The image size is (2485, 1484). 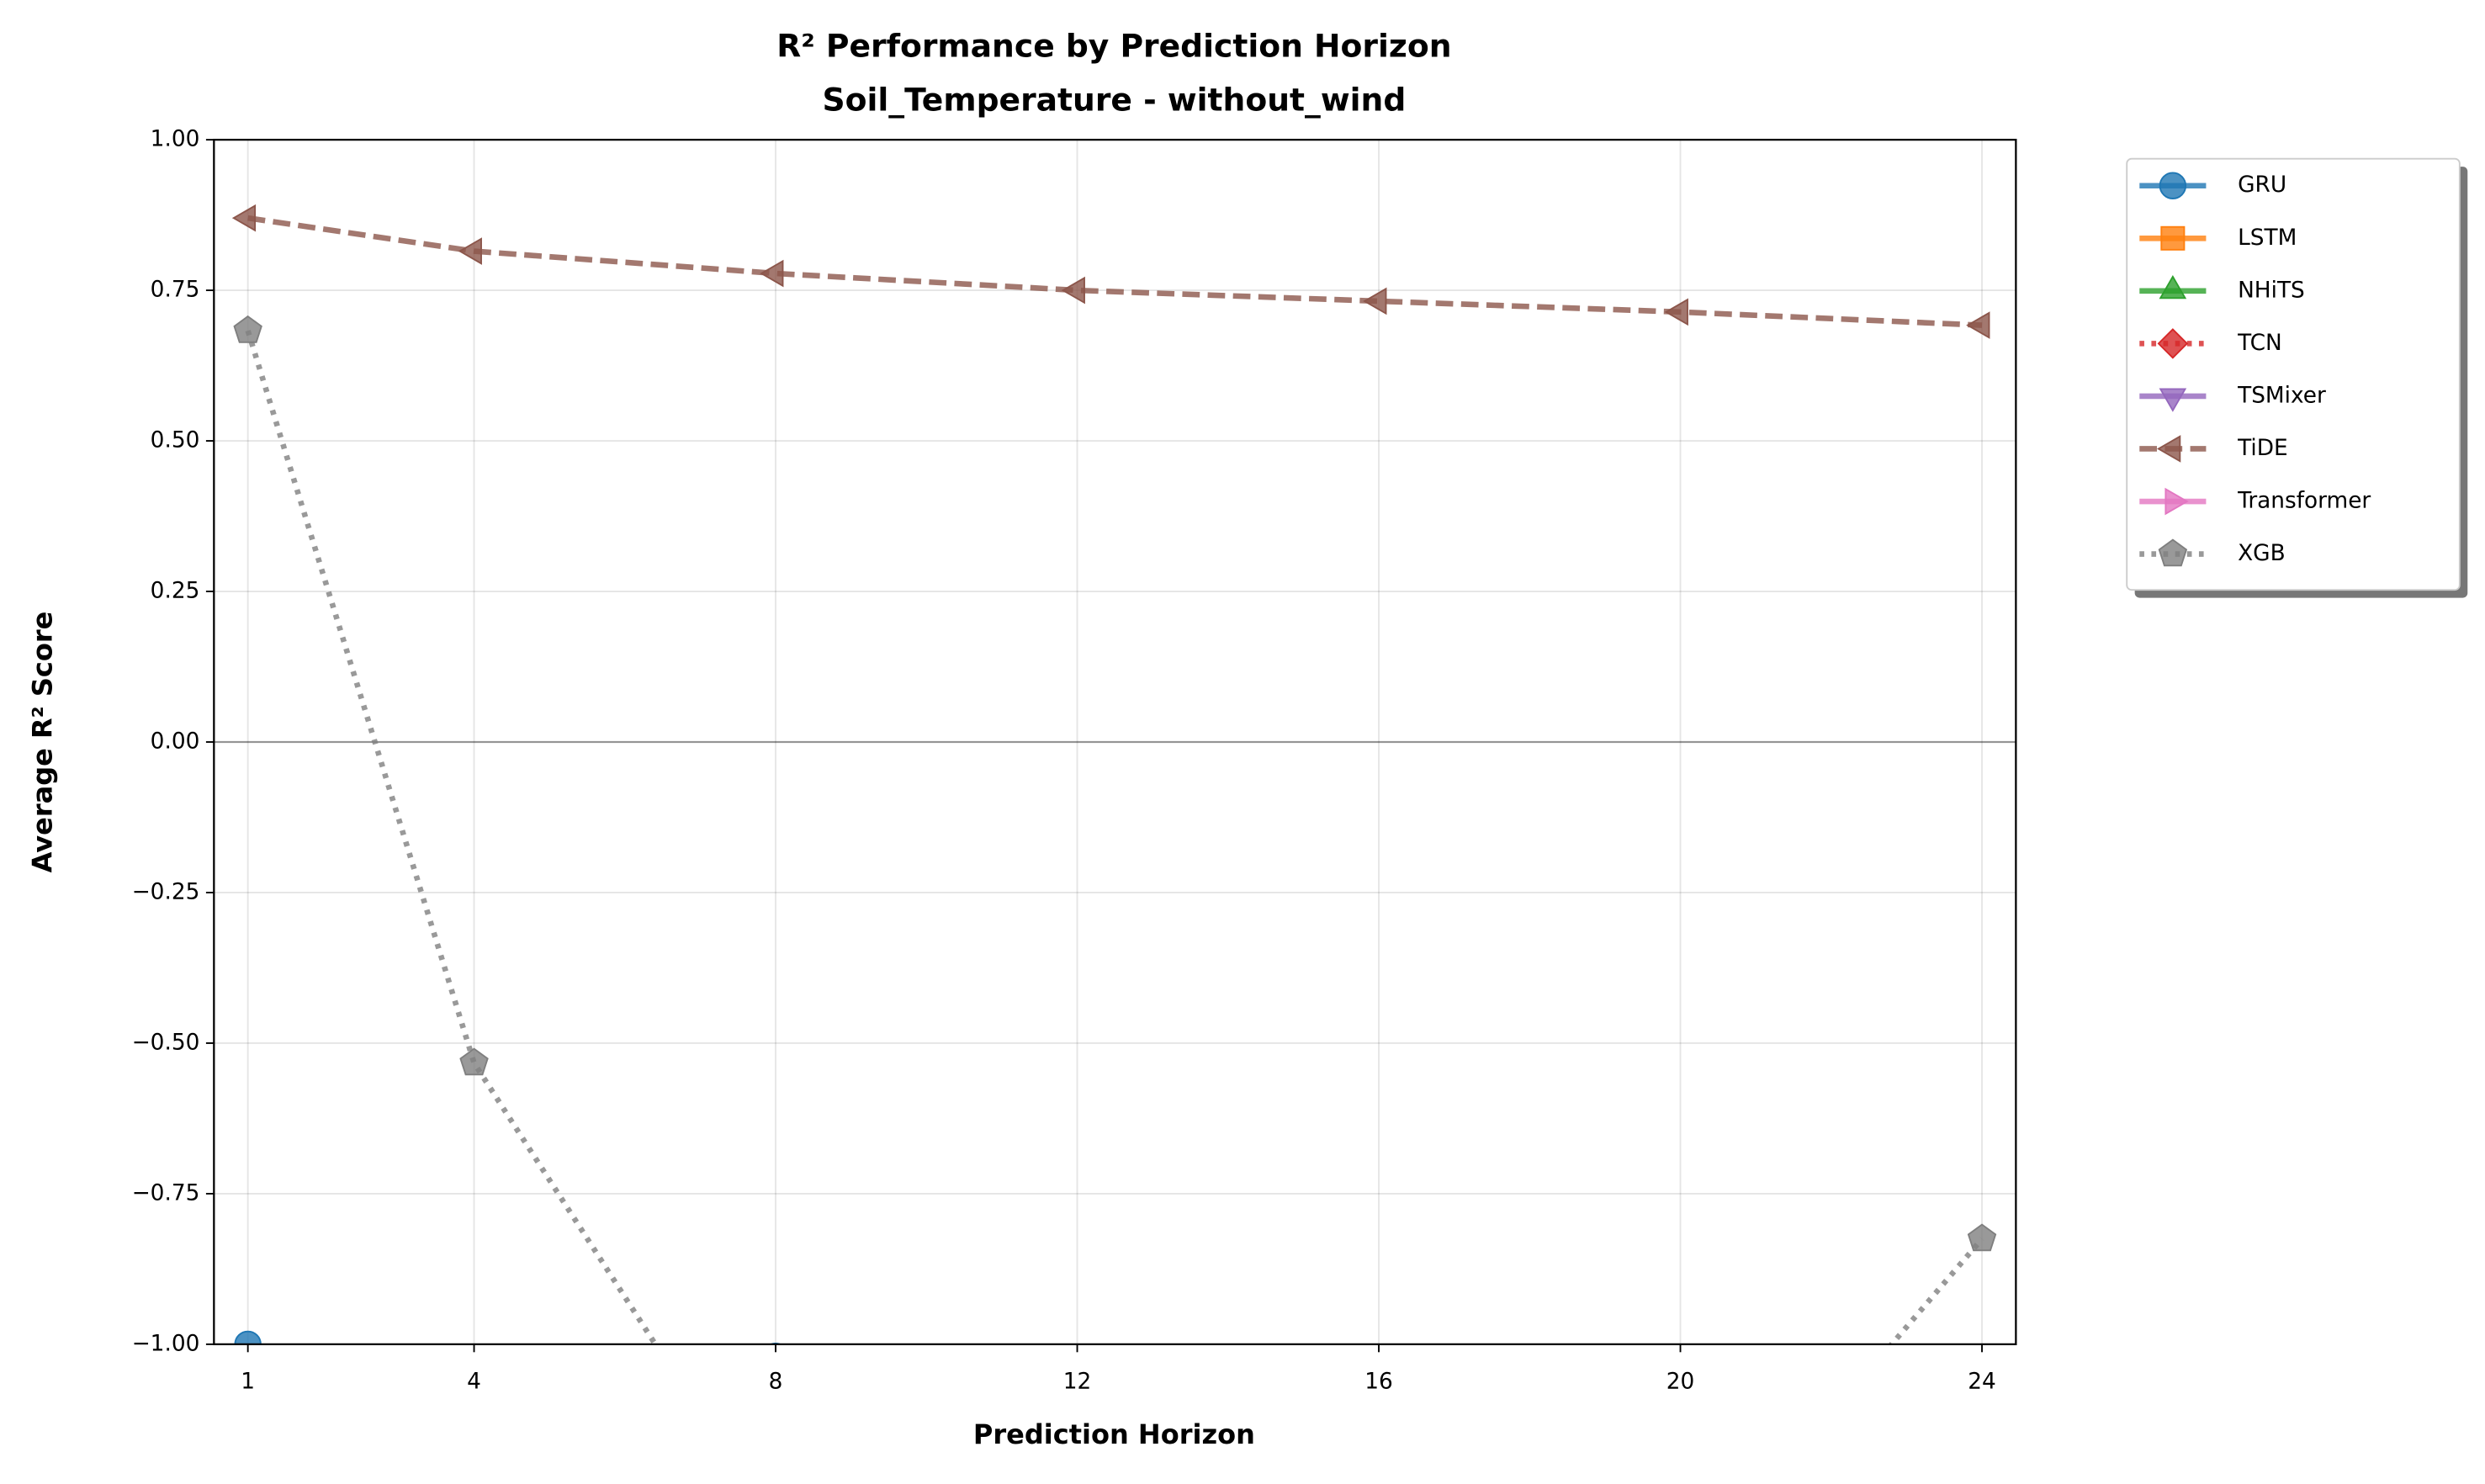 I want to click on legend-label: Transformer, so click(x=2304, y=501).